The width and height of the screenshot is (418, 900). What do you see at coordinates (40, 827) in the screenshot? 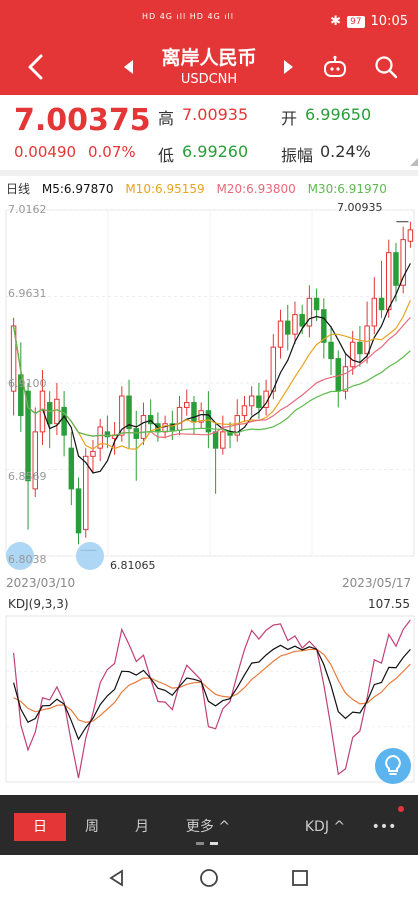
I see `tab-day: 日` at bounding box center [40, 827].